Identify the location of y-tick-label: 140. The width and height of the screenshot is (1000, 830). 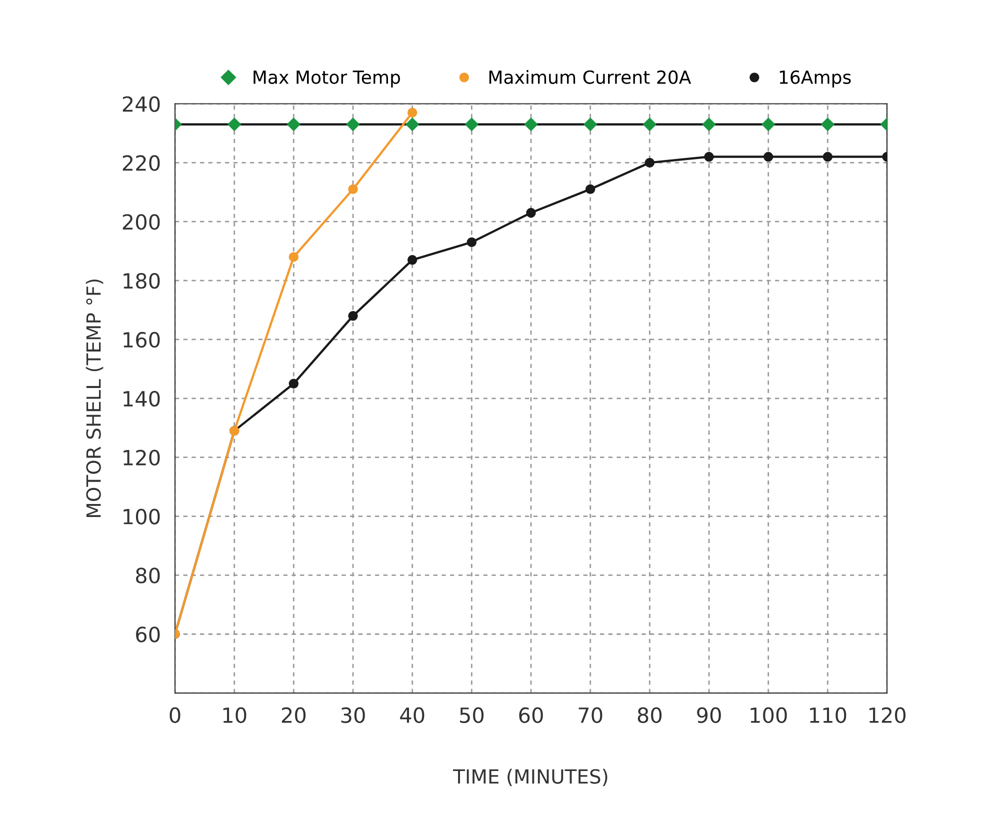
(142, 398).